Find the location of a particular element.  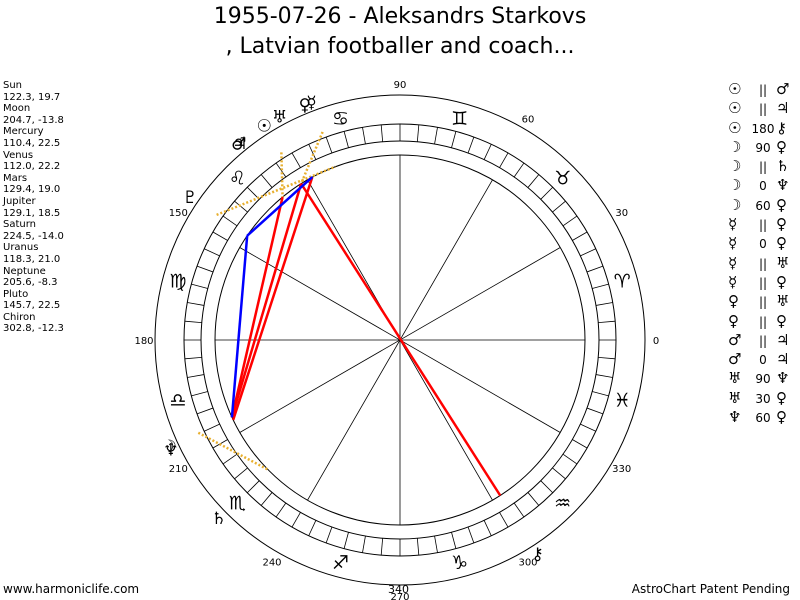

degree-label: 0 is located at coordinates (656, 341).